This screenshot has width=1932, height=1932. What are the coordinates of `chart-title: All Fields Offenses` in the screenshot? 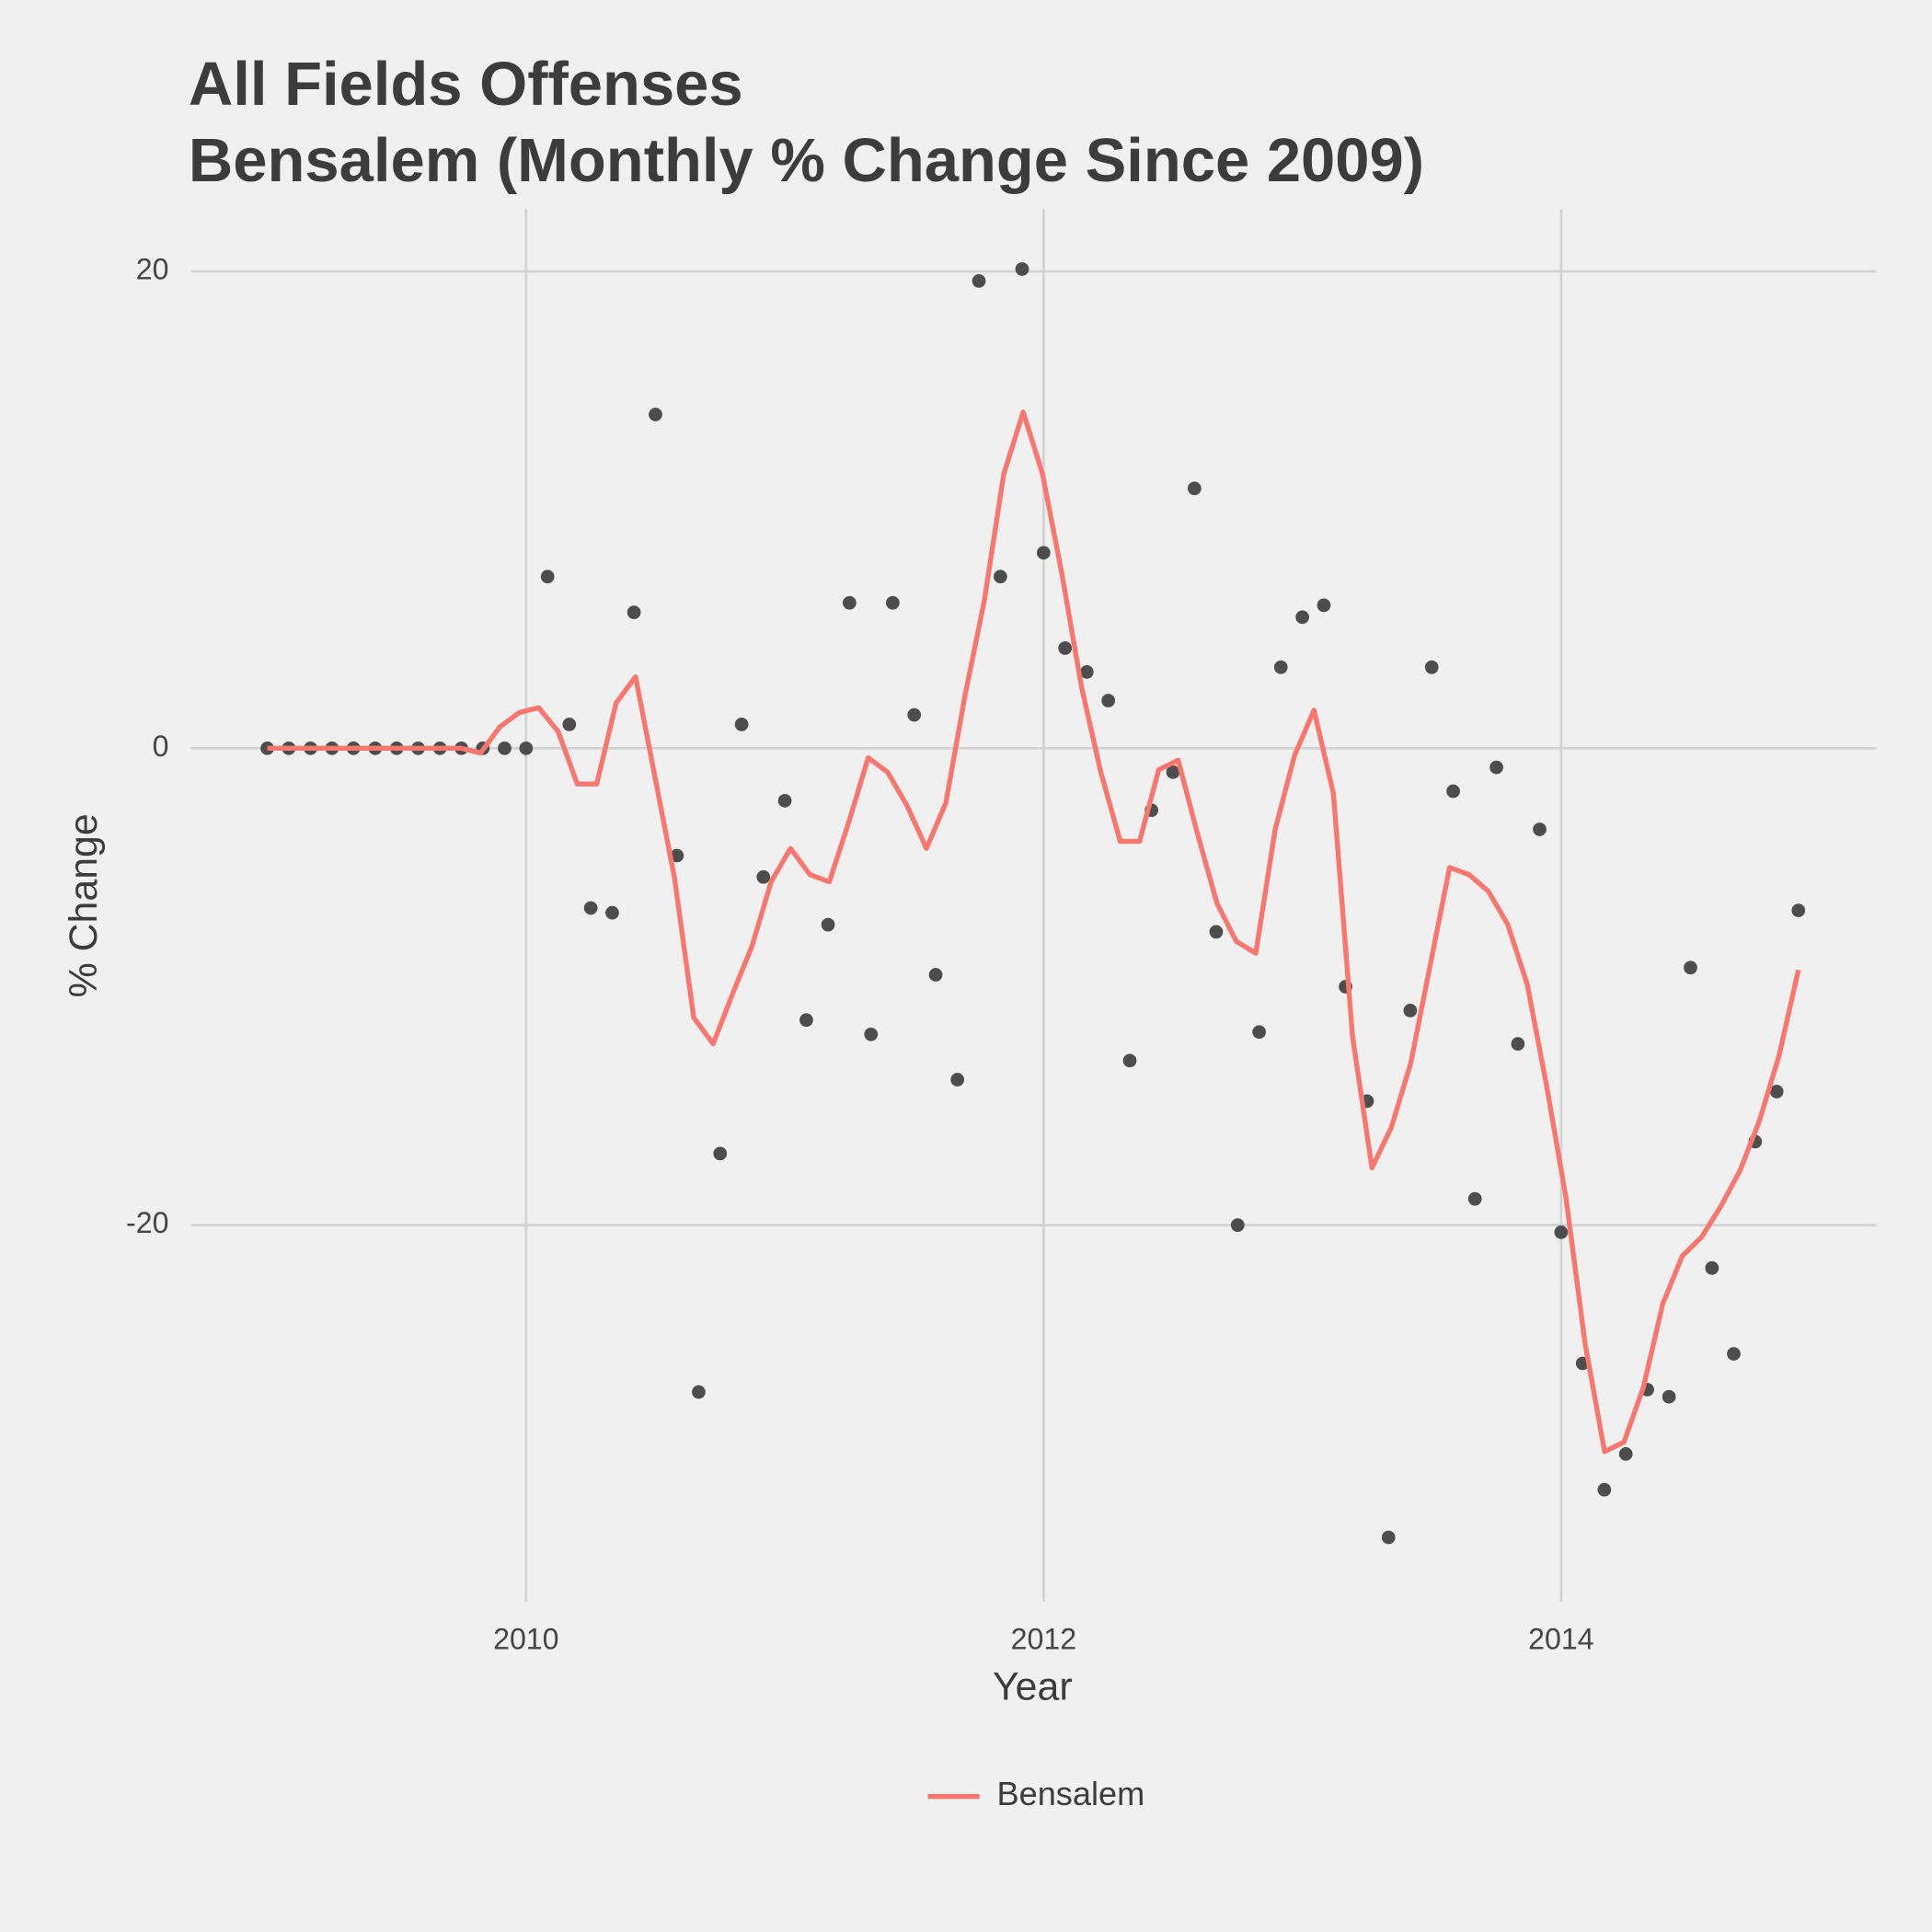 It's located at (466, 84).